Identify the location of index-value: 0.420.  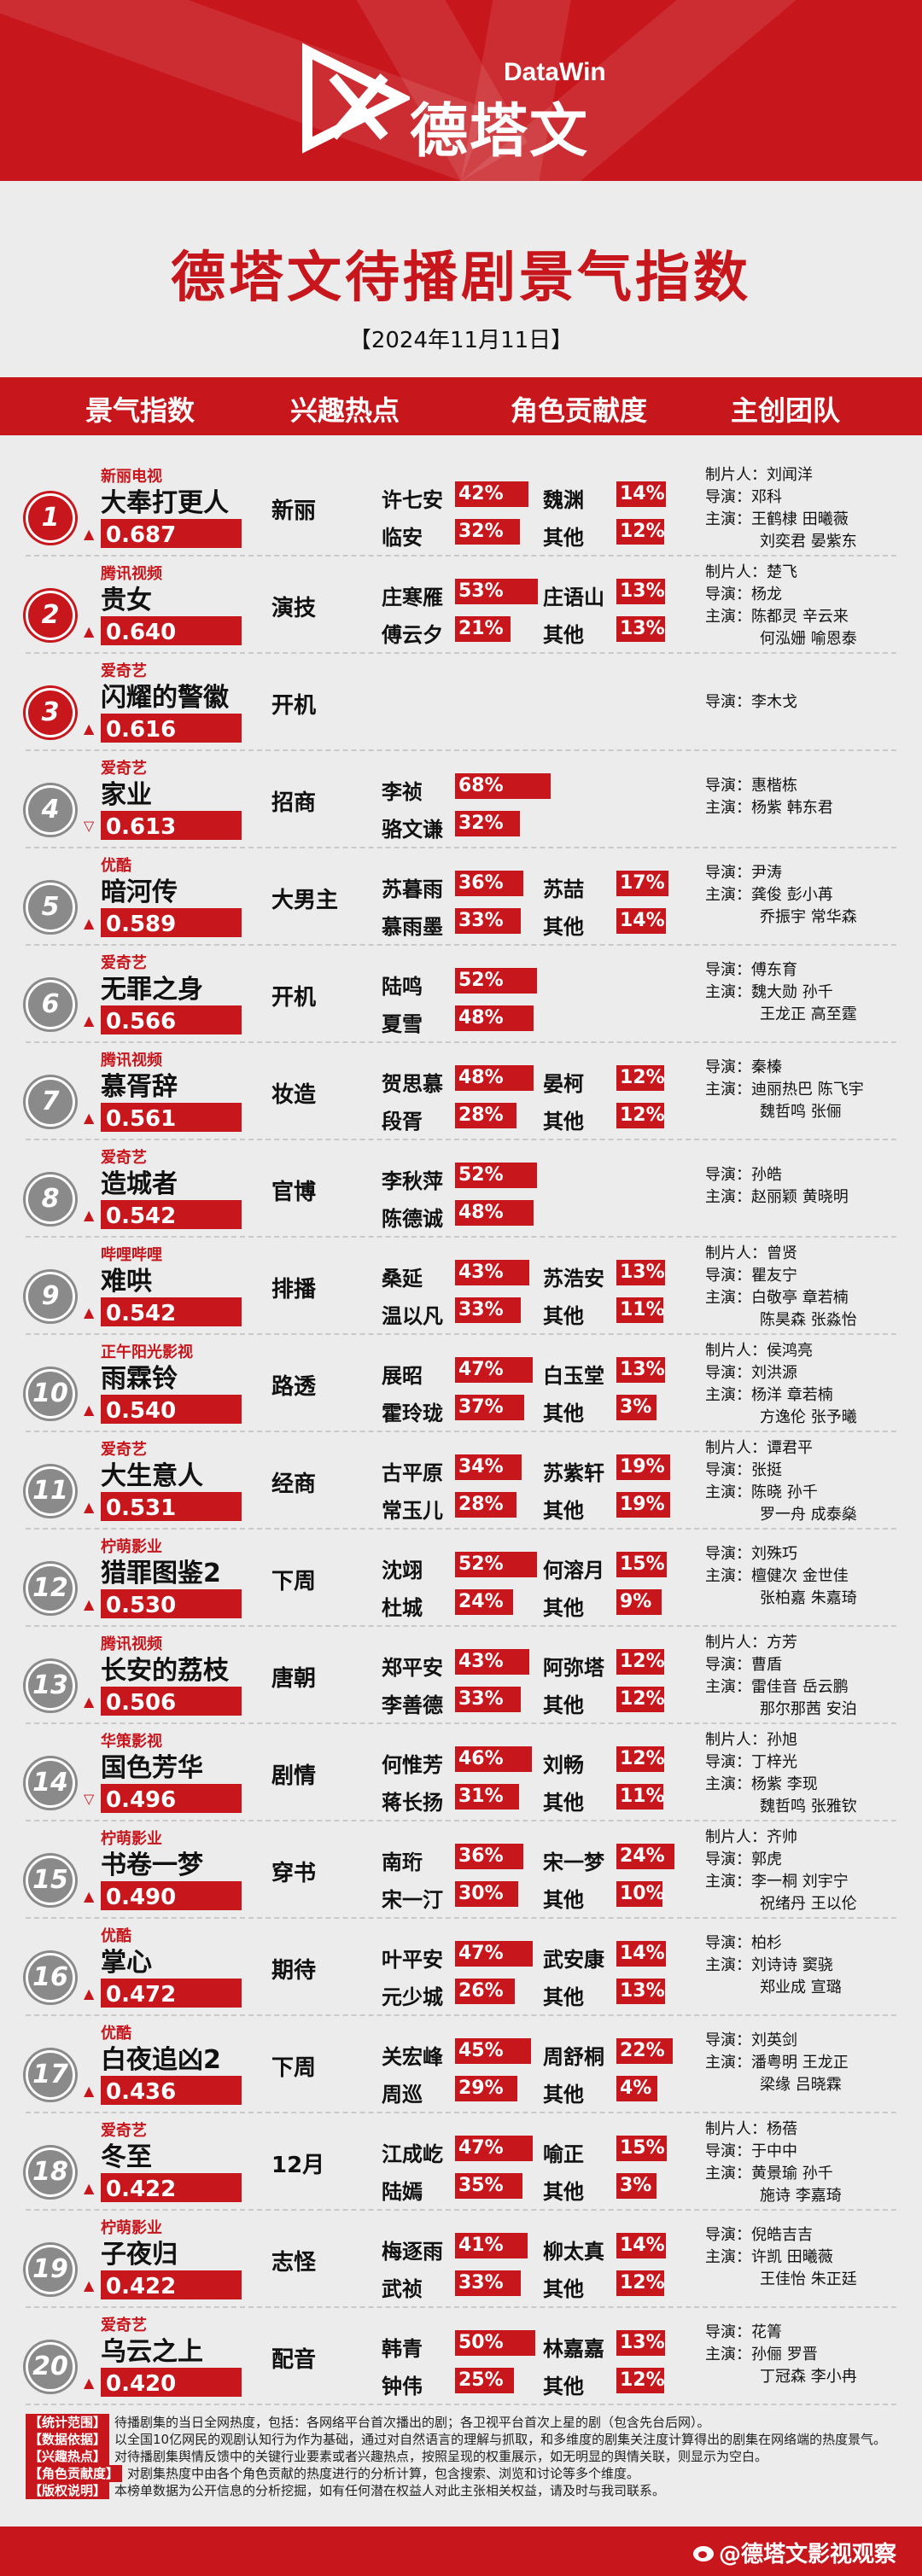
(142, 2384).